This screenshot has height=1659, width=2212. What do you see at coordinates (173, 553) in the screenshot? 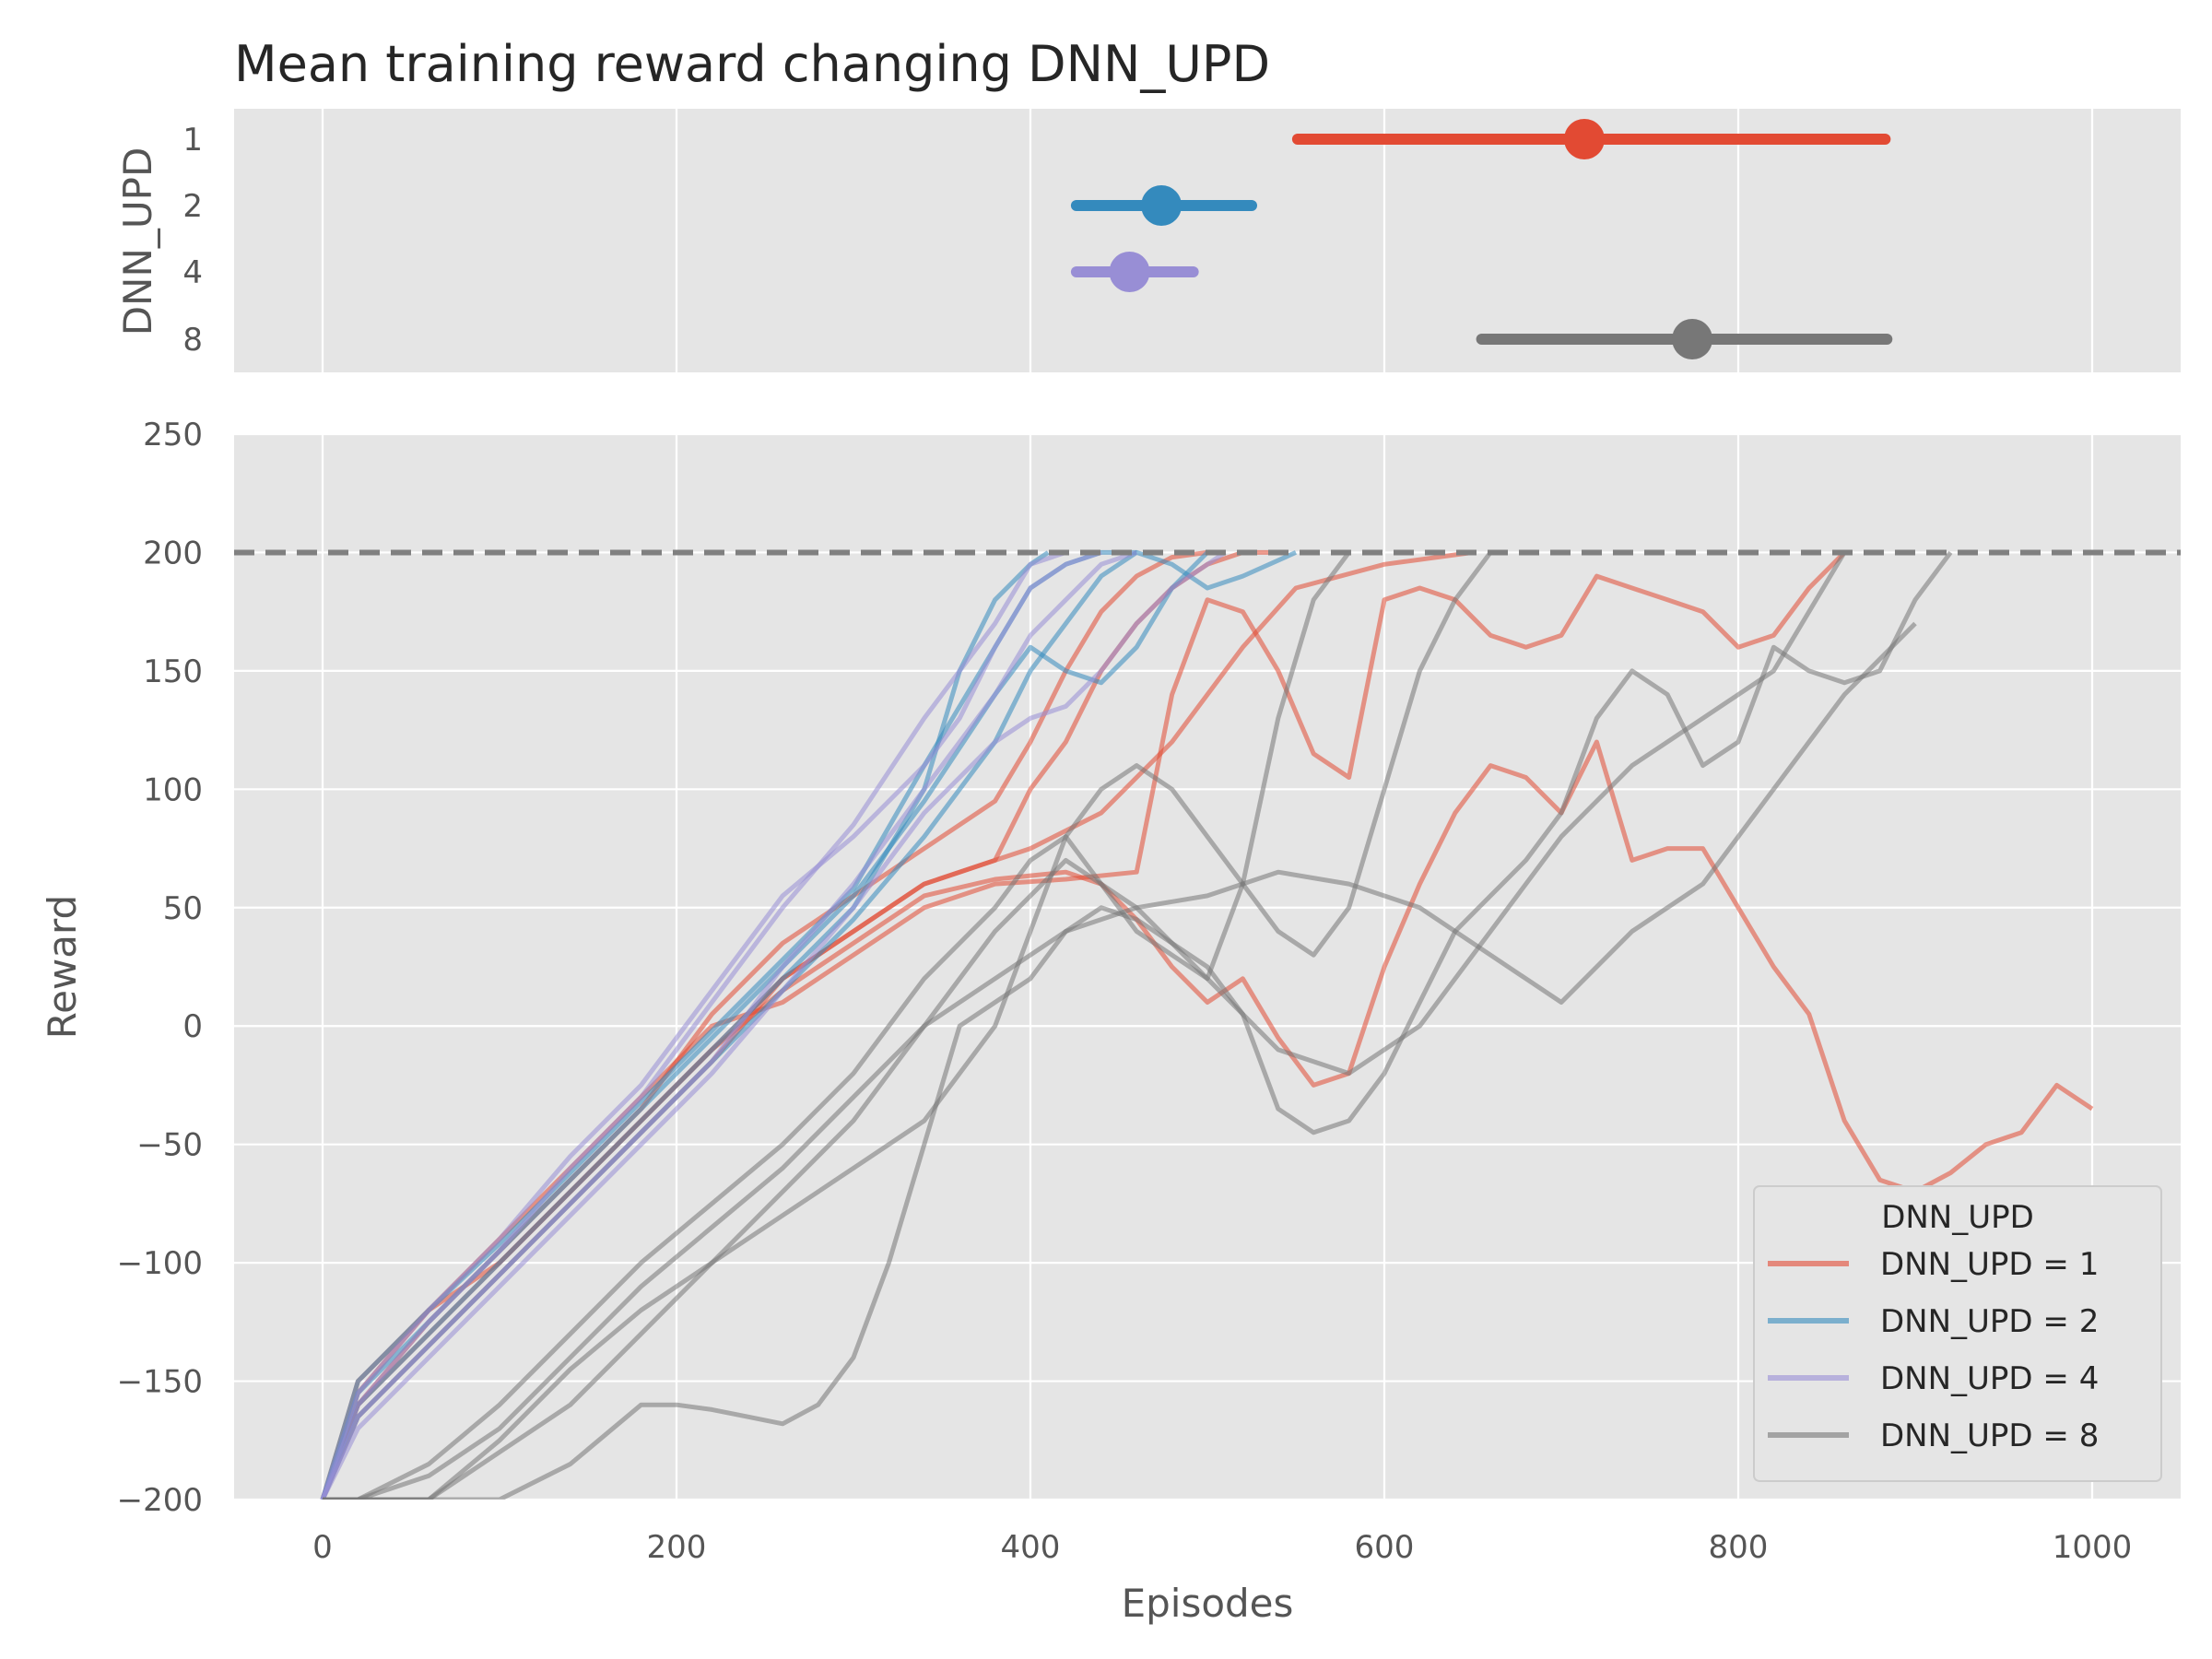
I see `y-tick-label: 200` at bounding box center [173, 553].